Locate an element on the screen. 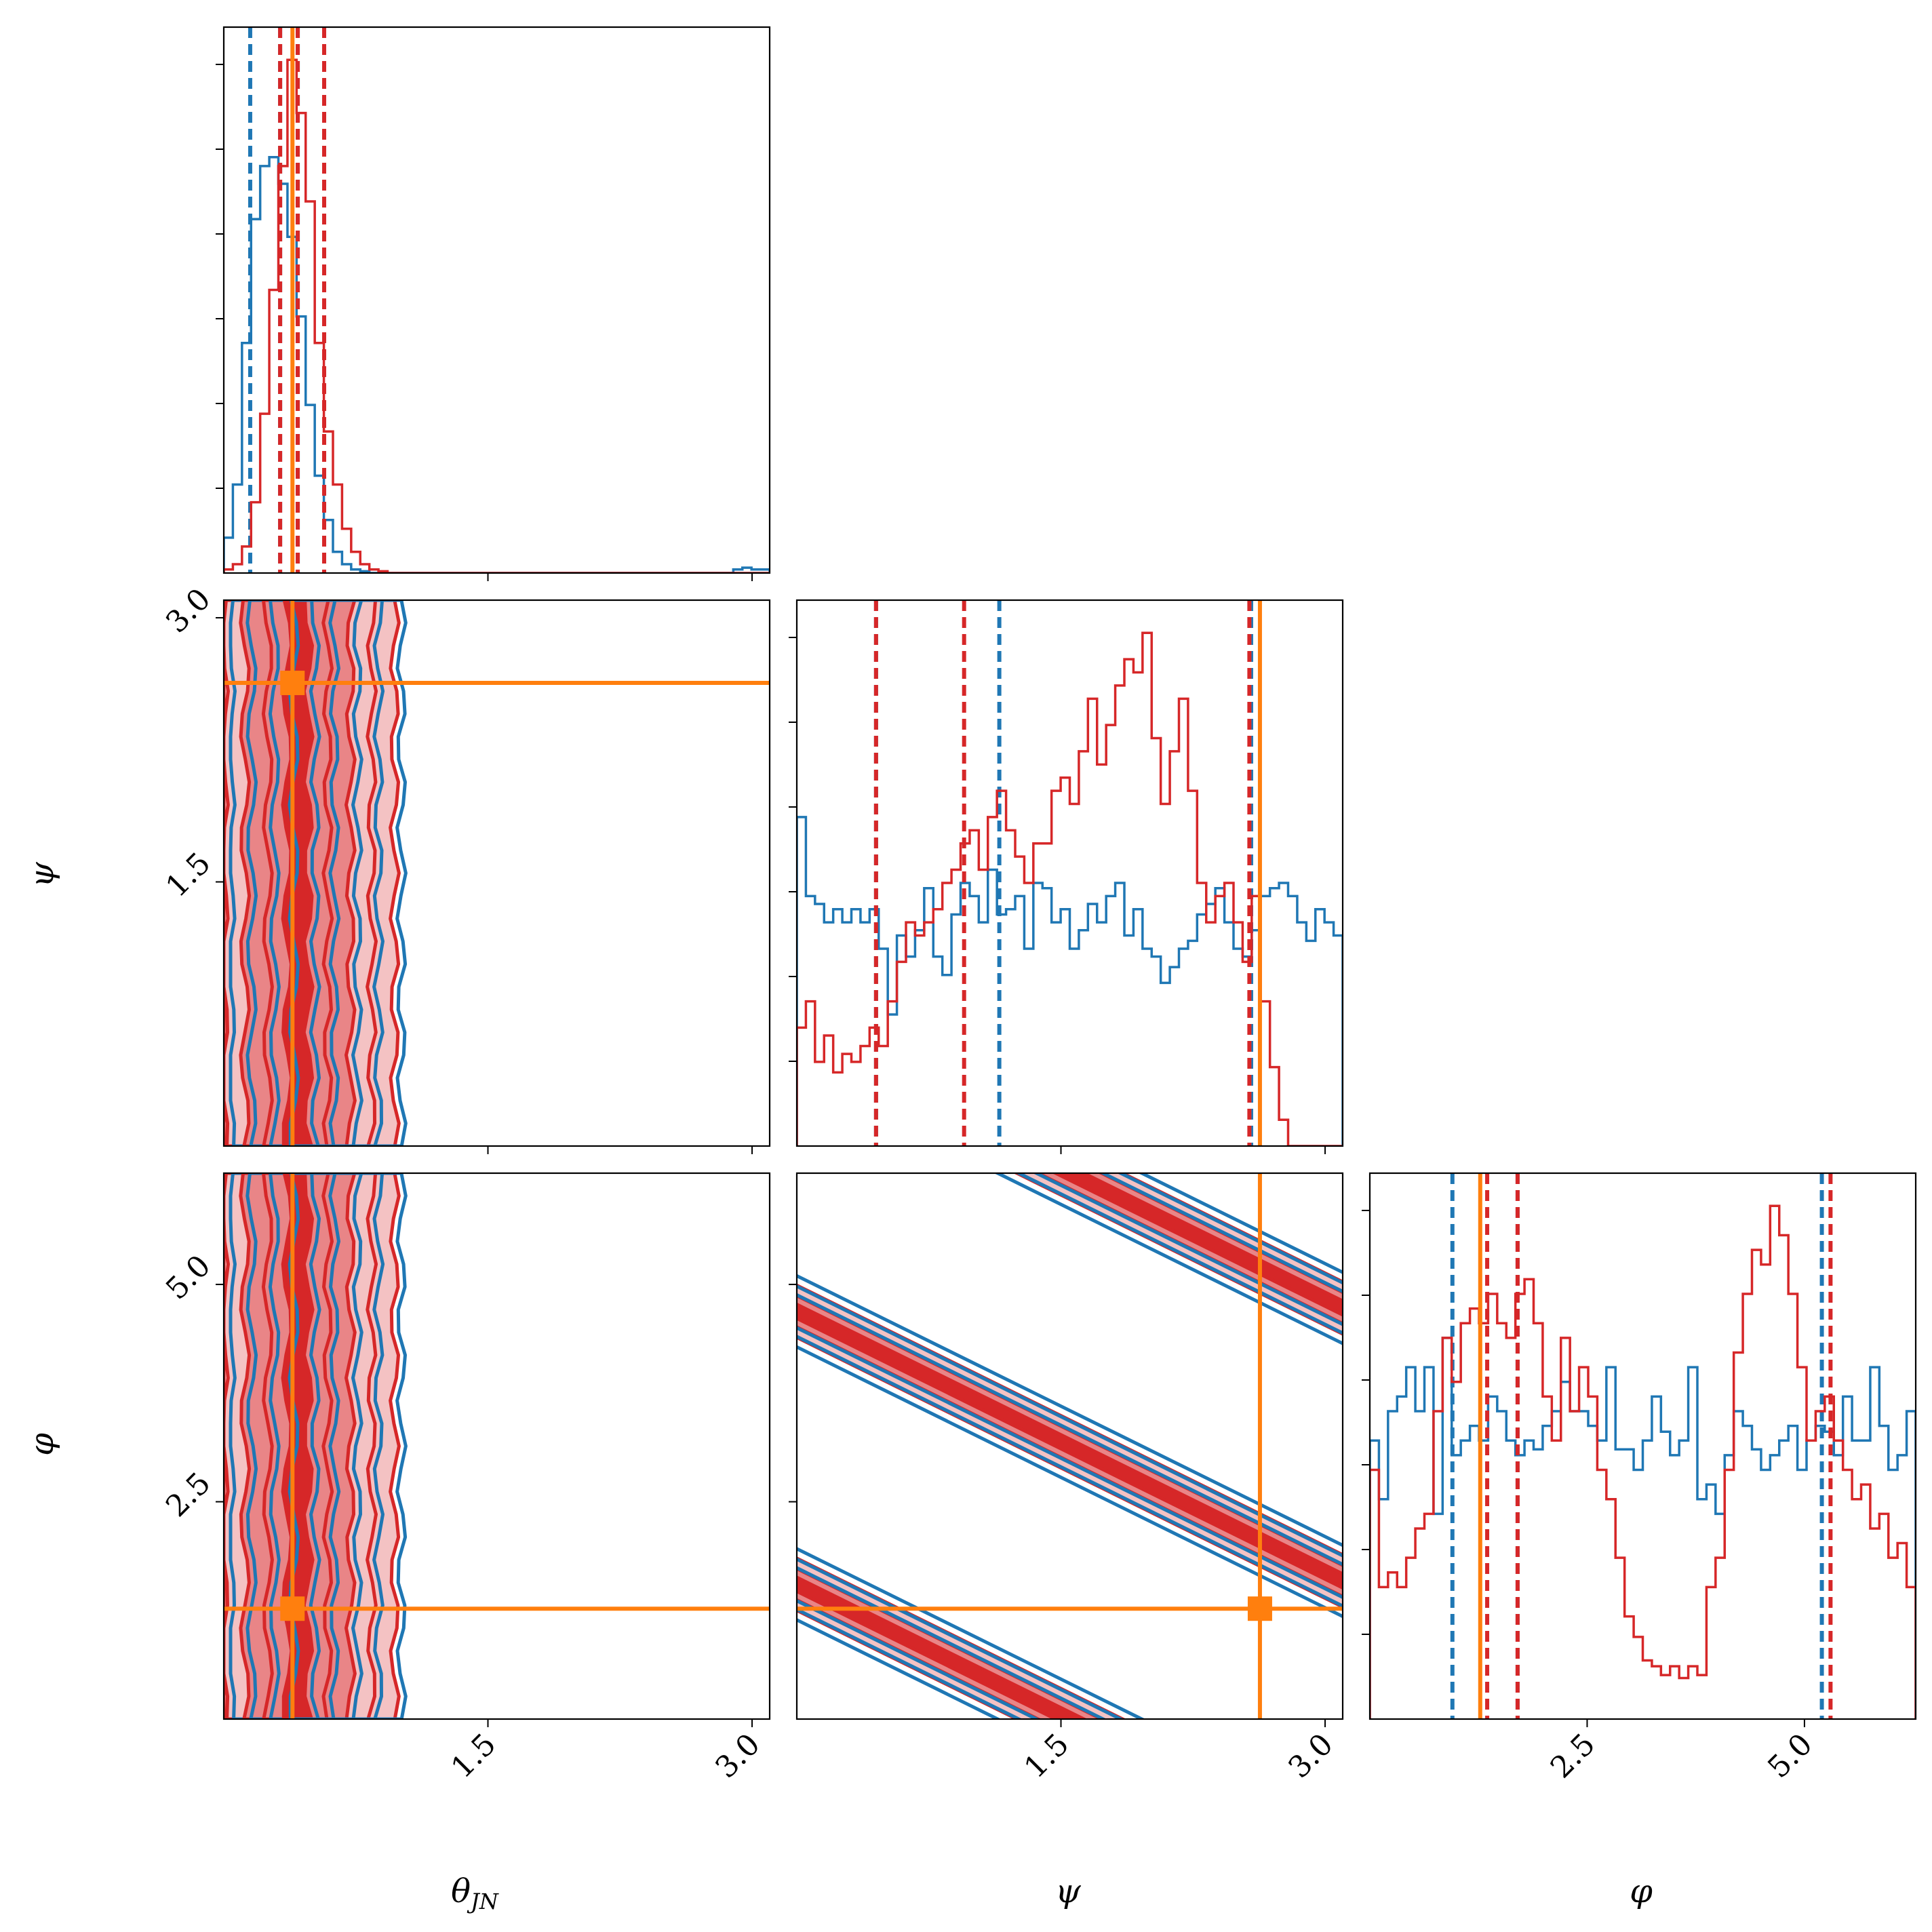  x-axis-label-theta-jn: θJN is located at coordinates (475, 1893).